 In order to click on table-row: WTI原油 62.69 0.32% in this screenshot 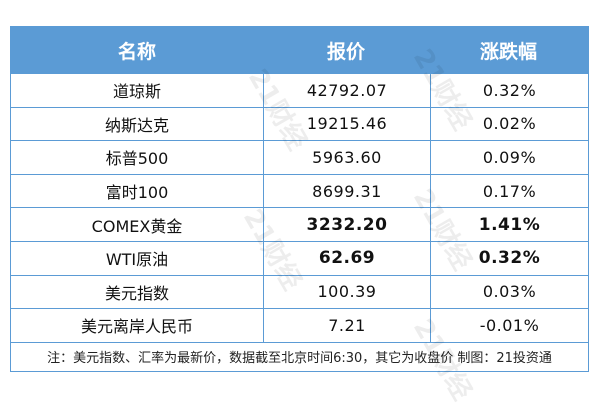, I will do `click(299, 257)`.